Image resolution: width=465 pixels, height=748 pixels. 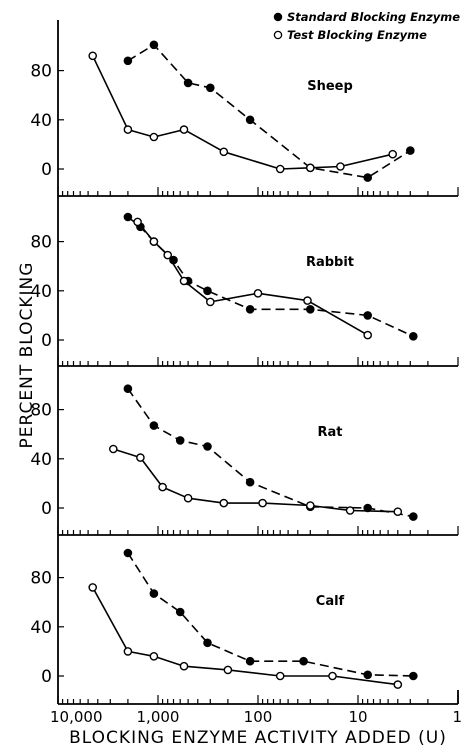 I want to click on panel-label: Rat, so click(x=330, y=432).